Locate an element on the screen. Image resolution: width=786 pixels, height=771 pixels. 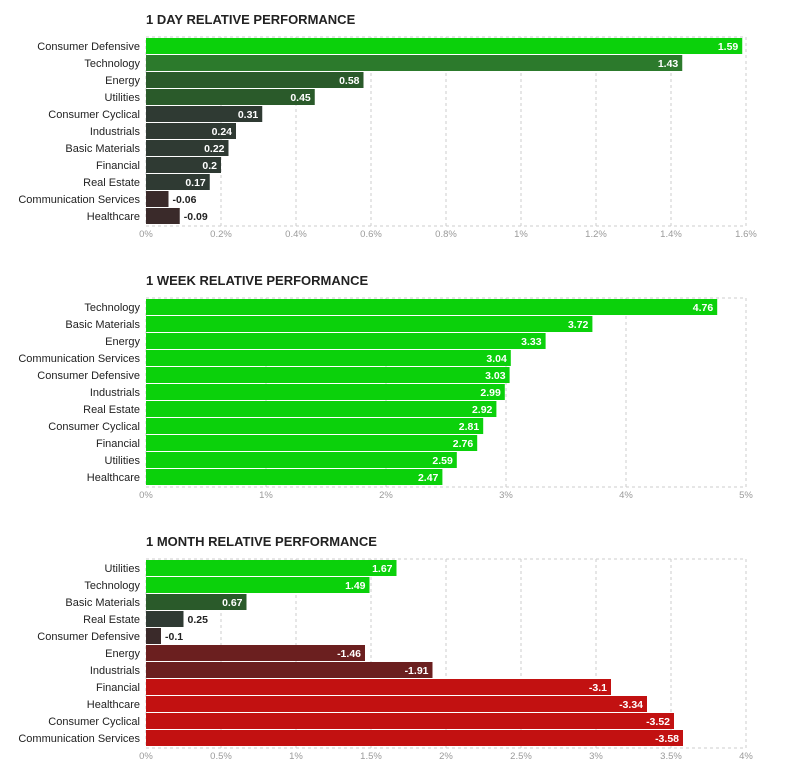
value-label: 1.67 is located at coordinates (382, 569).